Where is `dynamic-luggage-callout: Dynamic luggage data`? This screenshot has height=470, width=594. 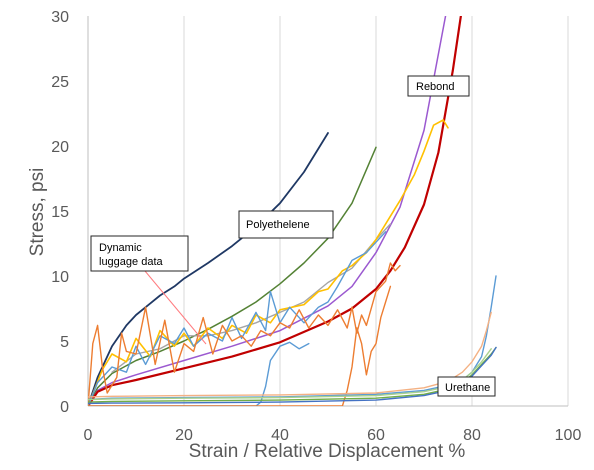 dynamic-luggage-callout: Dynamic luggage data is located at coordinates (139, 253).